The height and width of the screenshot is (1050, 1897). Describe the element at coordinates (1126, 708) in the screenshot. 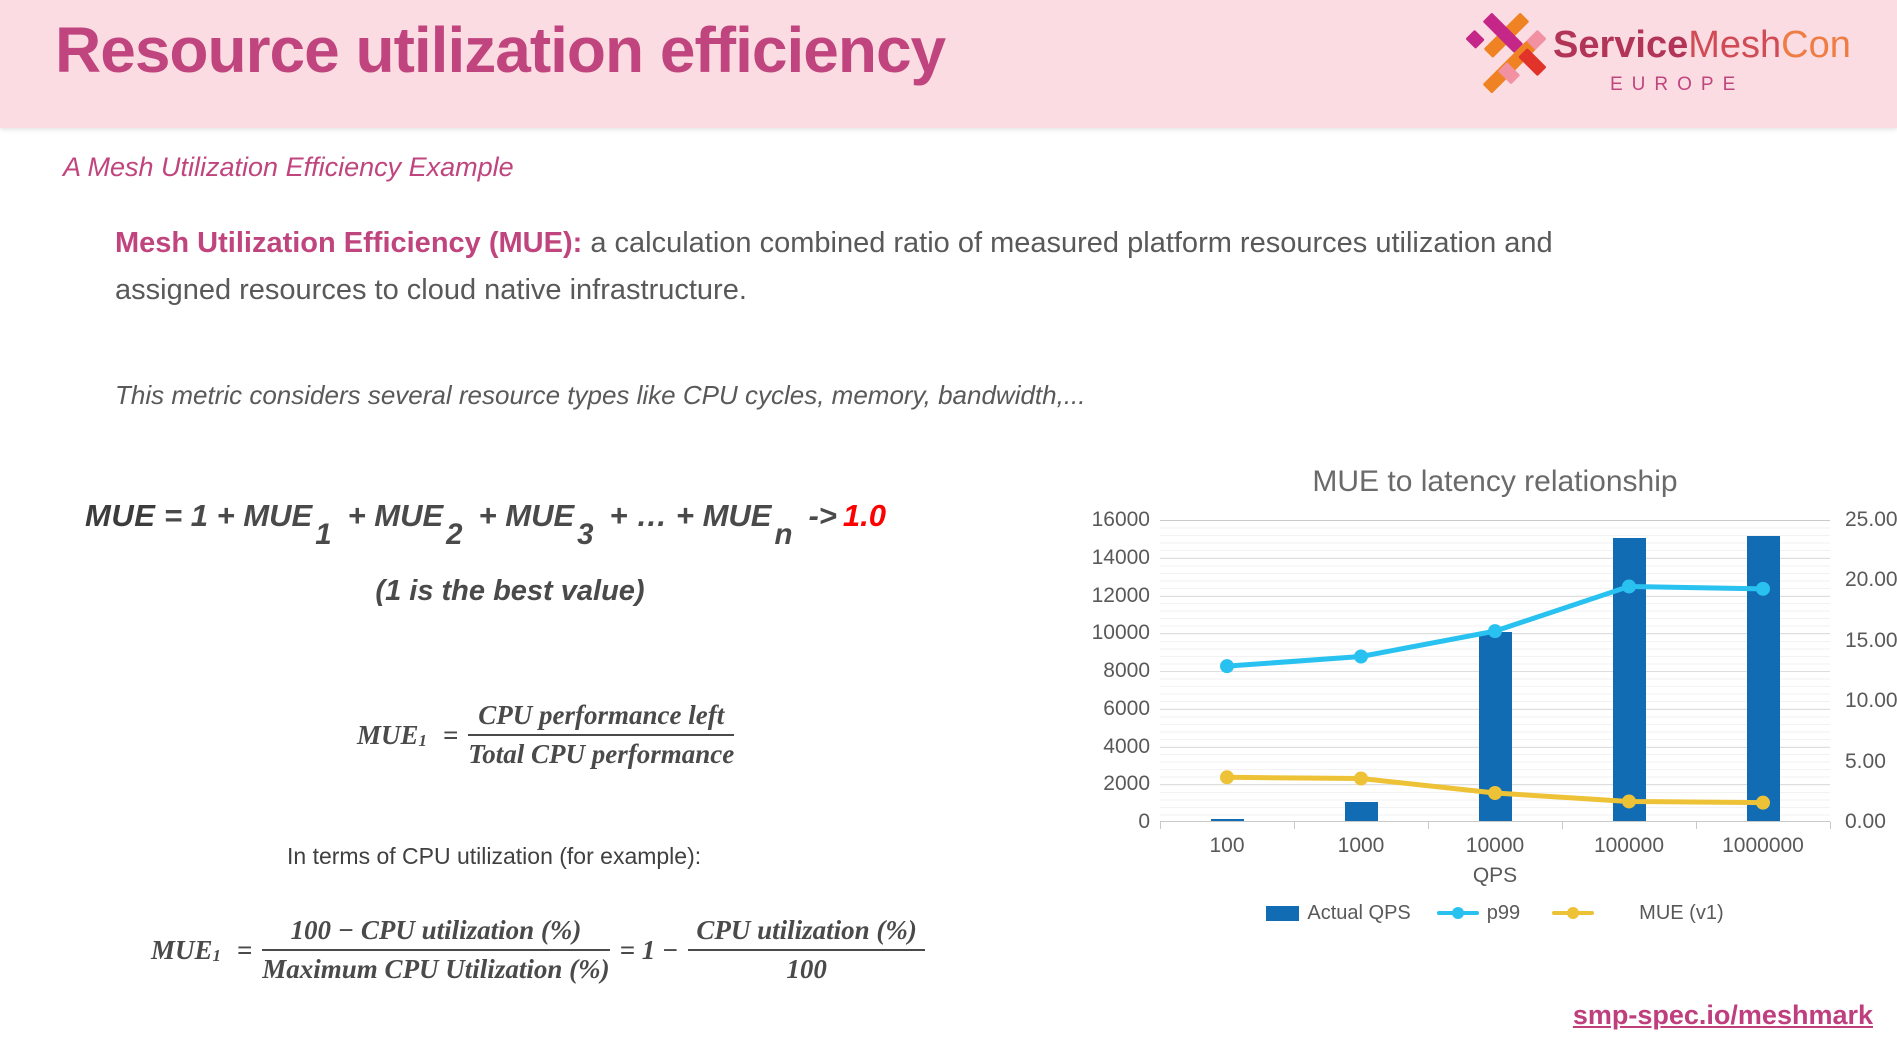

I see `left-axis-tick-label: 6000` at that location.